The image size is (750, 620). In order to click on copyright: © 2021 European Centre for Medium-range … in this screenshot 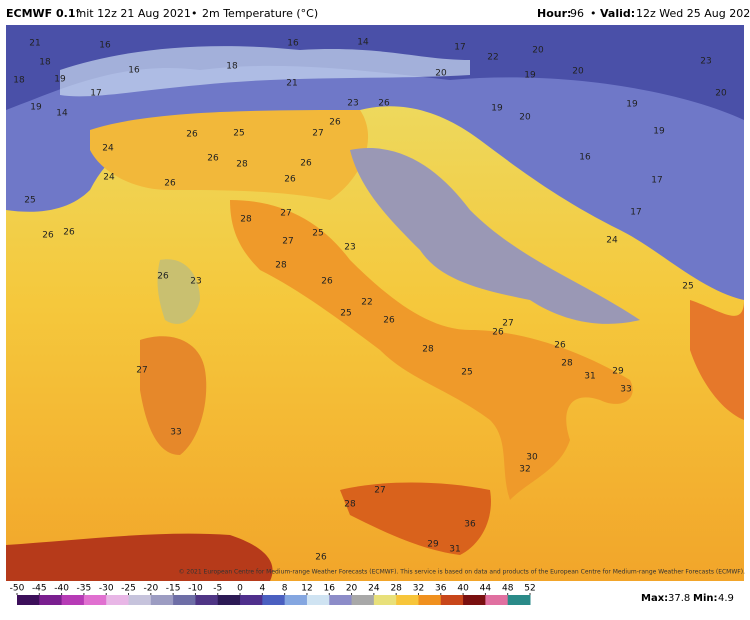, I will do `click(461, 572)`.